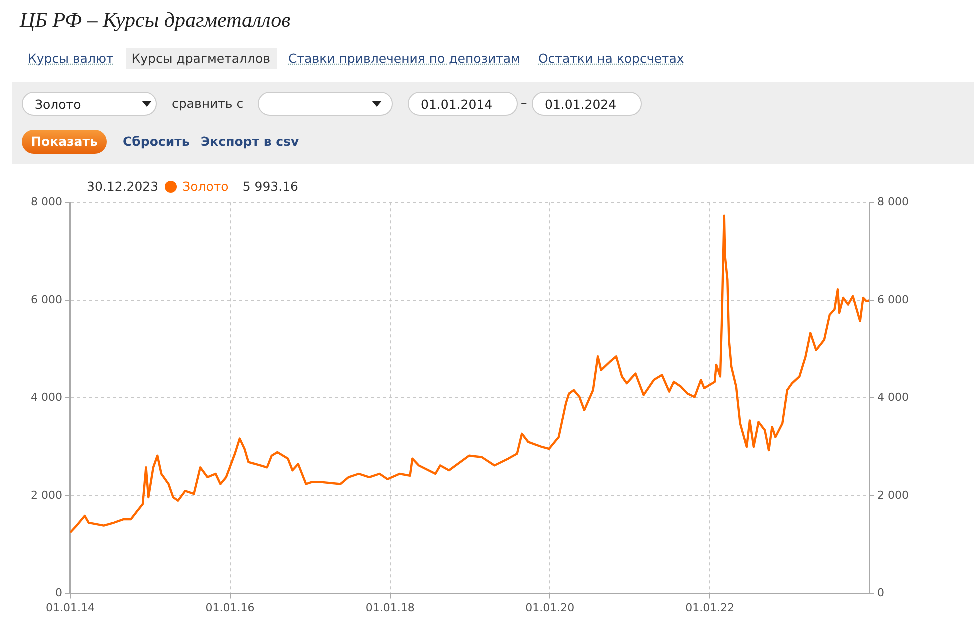 The width and height of the screenshot is (974, 637). I want to click on y2-tick-label: 6 000, so click(894, 299).